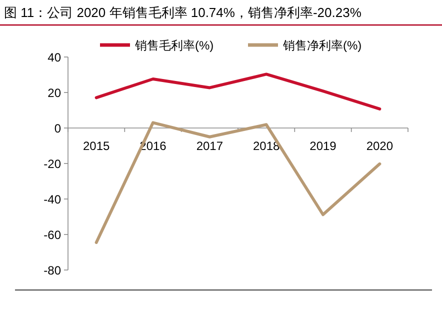  I want to click on y-tick-label: -60, so click(53, 235).